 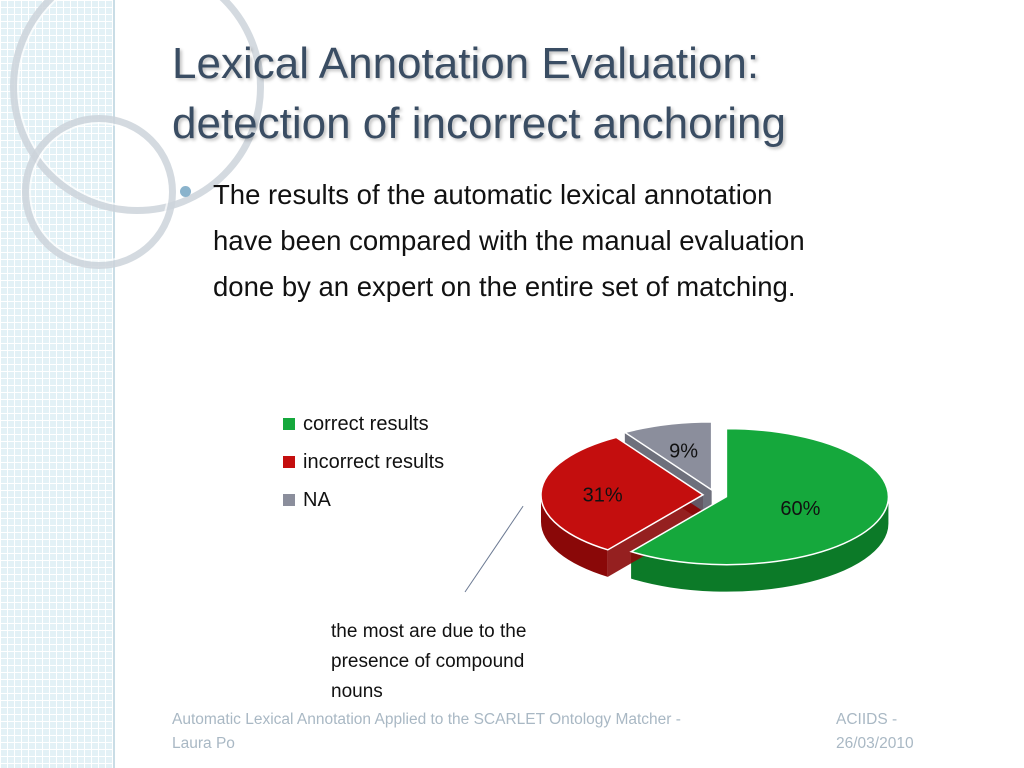 What do you see at coordinates (668, 456) in the screenshot?
I see `pie-slice-na` at bounding box center [668, 456].